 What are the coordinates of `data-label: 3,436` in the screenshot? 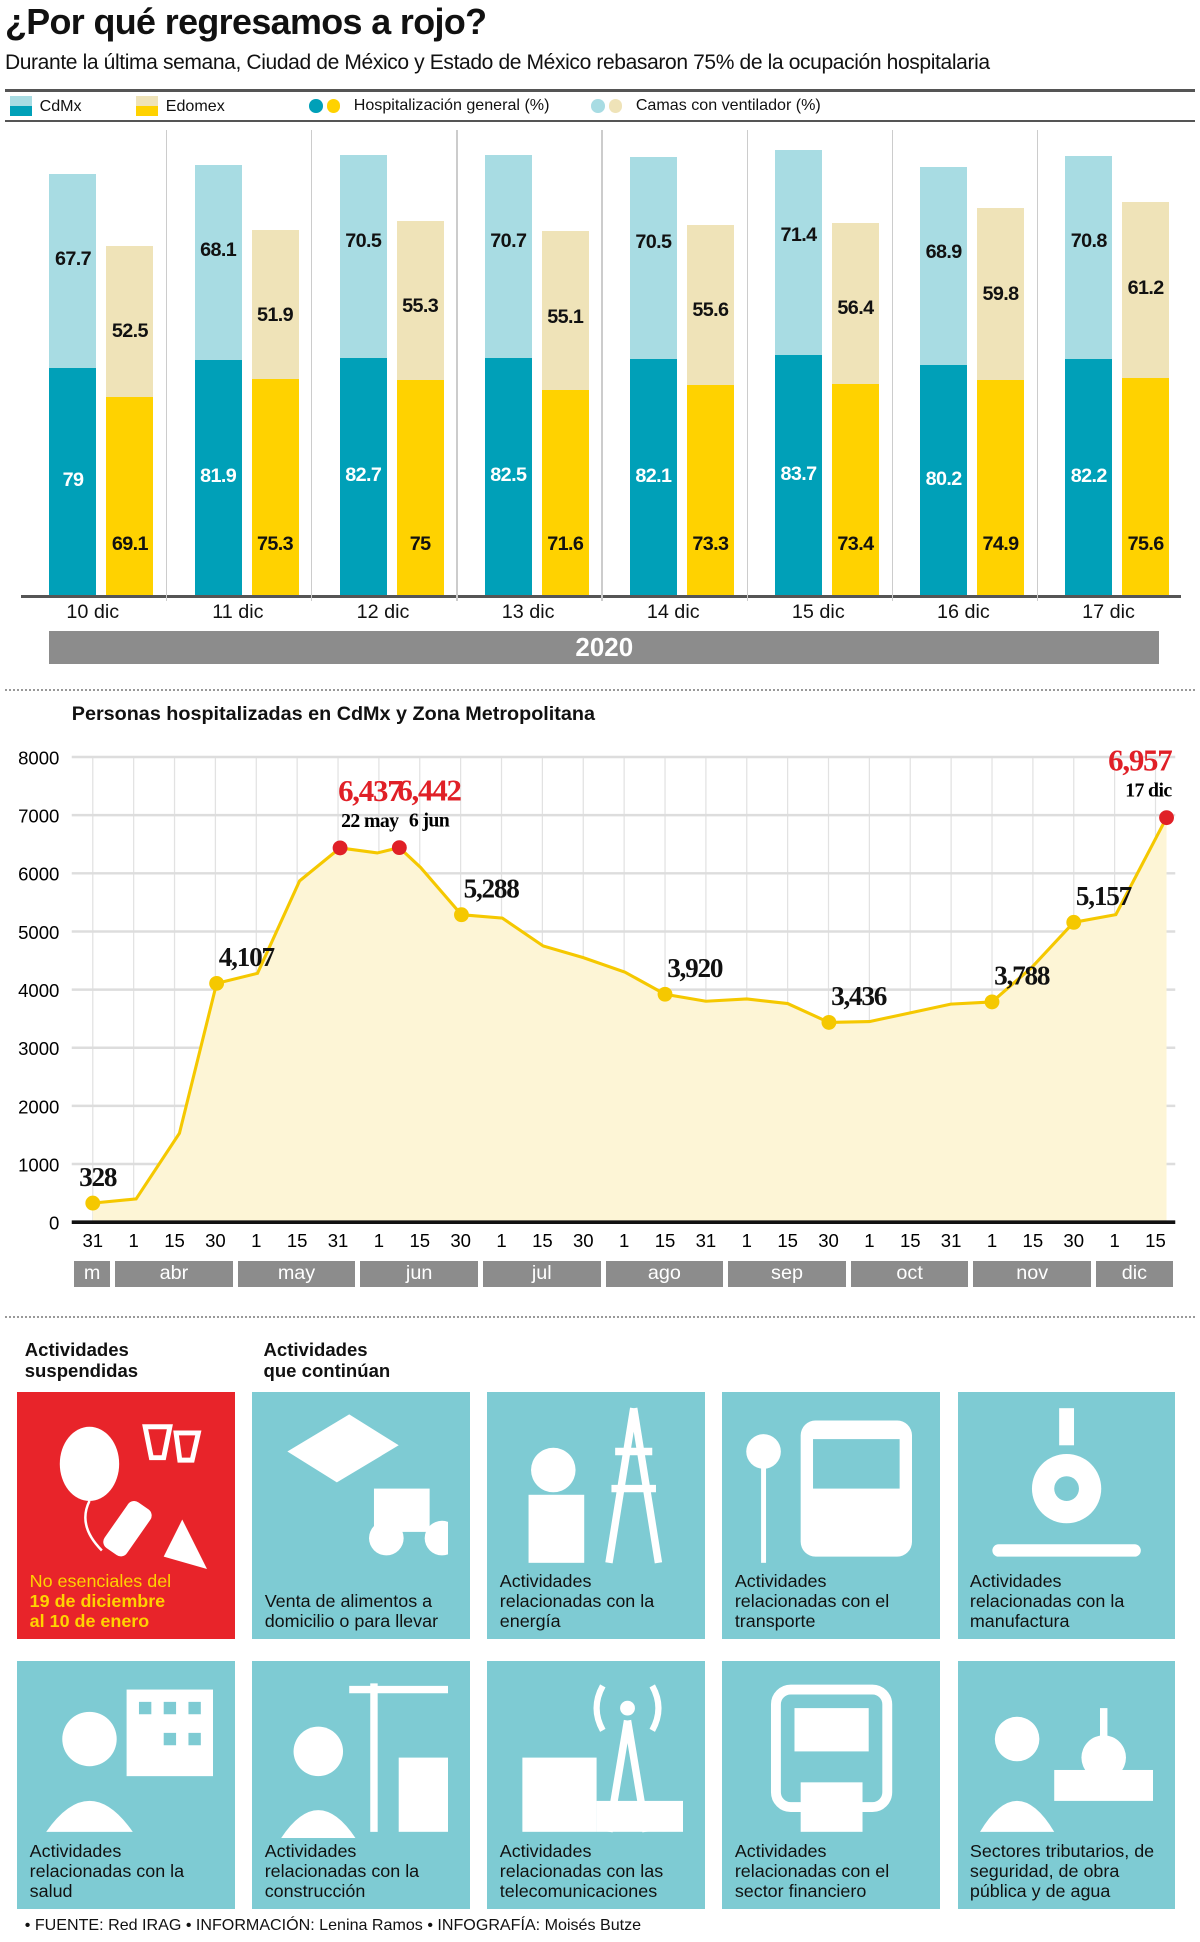 It's located at (859, 996).